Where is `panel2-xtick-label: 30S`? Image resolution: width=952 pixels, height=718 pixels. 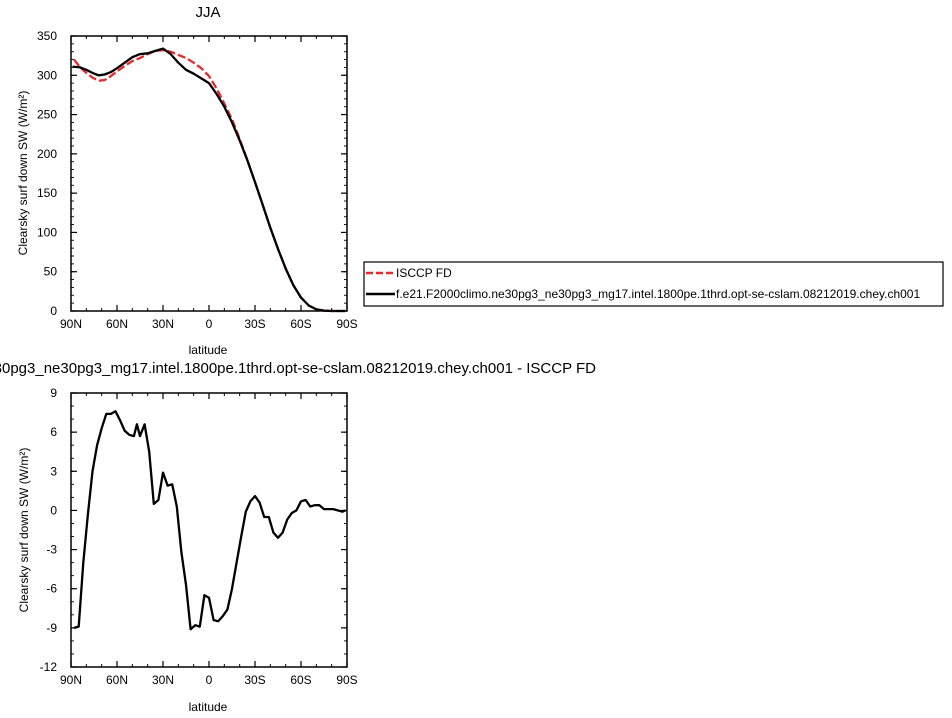
panel2-xtick-label: 30S is located at coordinates (254, 680).